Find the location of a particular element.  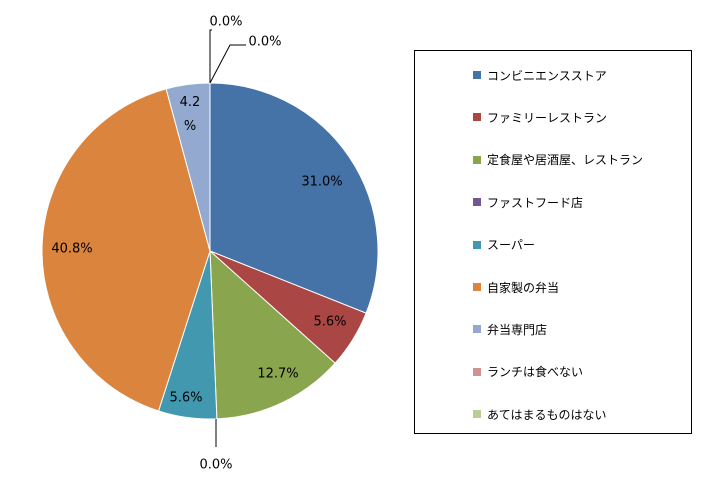

data-label-0: 31.0% is located at coordinates (321, 182).